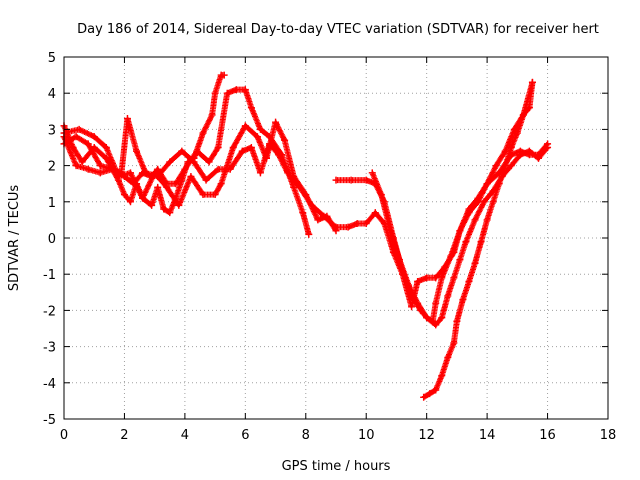 Image resolution: width=640 pixels, height=480 pixels. Describe the element at coordinates (245, 435) in the screenshot. I see `x-tick-label: 6` at that location.